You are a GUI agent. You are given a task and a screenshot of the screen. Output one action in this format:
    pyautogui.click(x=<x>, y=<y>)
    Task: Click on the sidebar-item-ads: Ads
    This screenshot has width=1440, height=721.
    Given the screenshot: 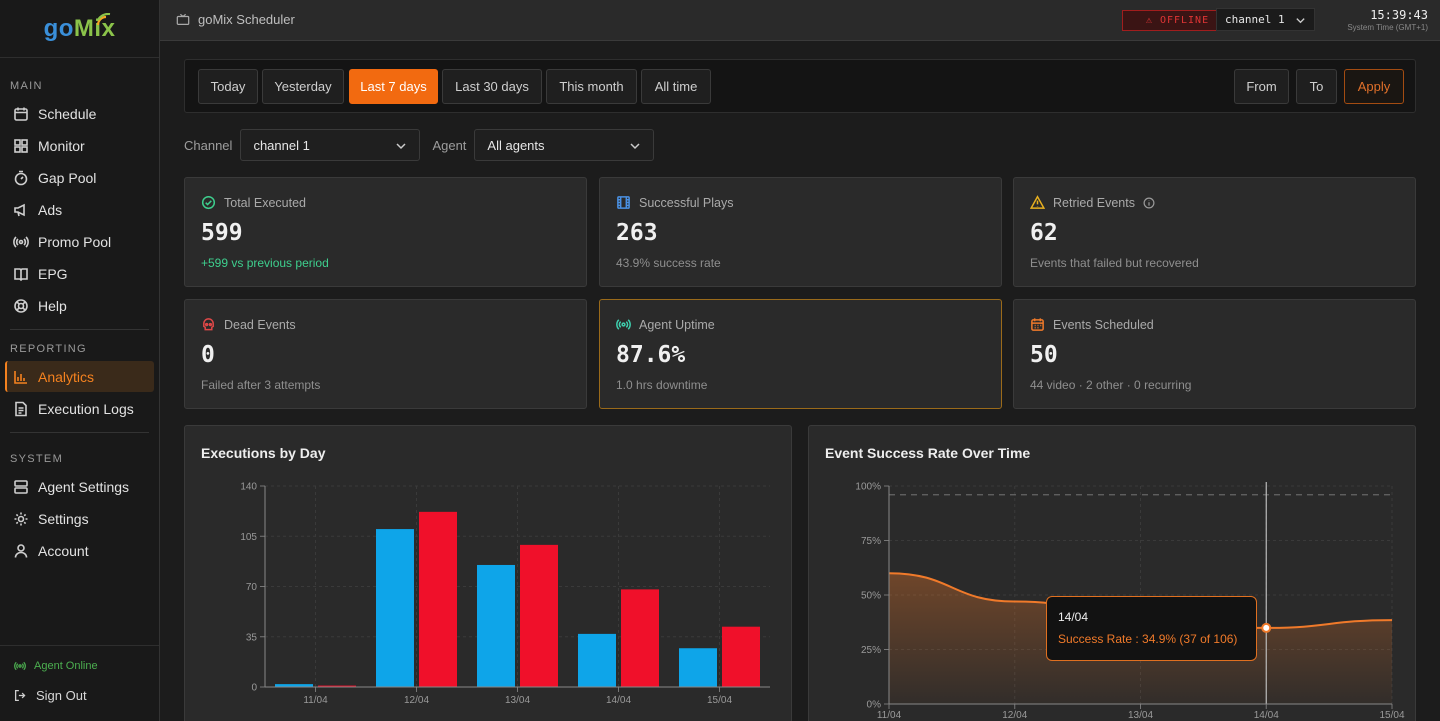 What is the action you would take?
    pyautogui.click(x=79, y=209)
    